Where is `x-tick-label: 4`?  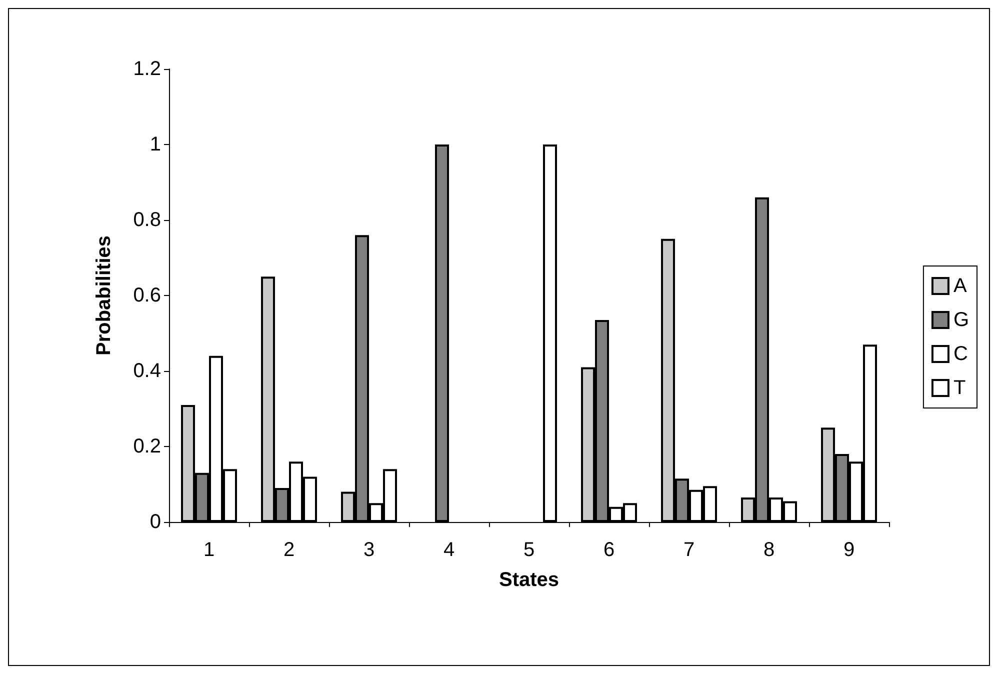
x-tick-label: 4 is located at coordinates (449, 550).